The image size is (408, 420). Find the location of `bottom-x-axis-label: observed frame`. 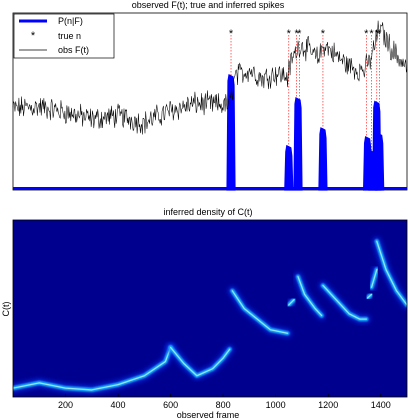

bottom-x-axis-label: observed frame is located at coordinates (208, 415).